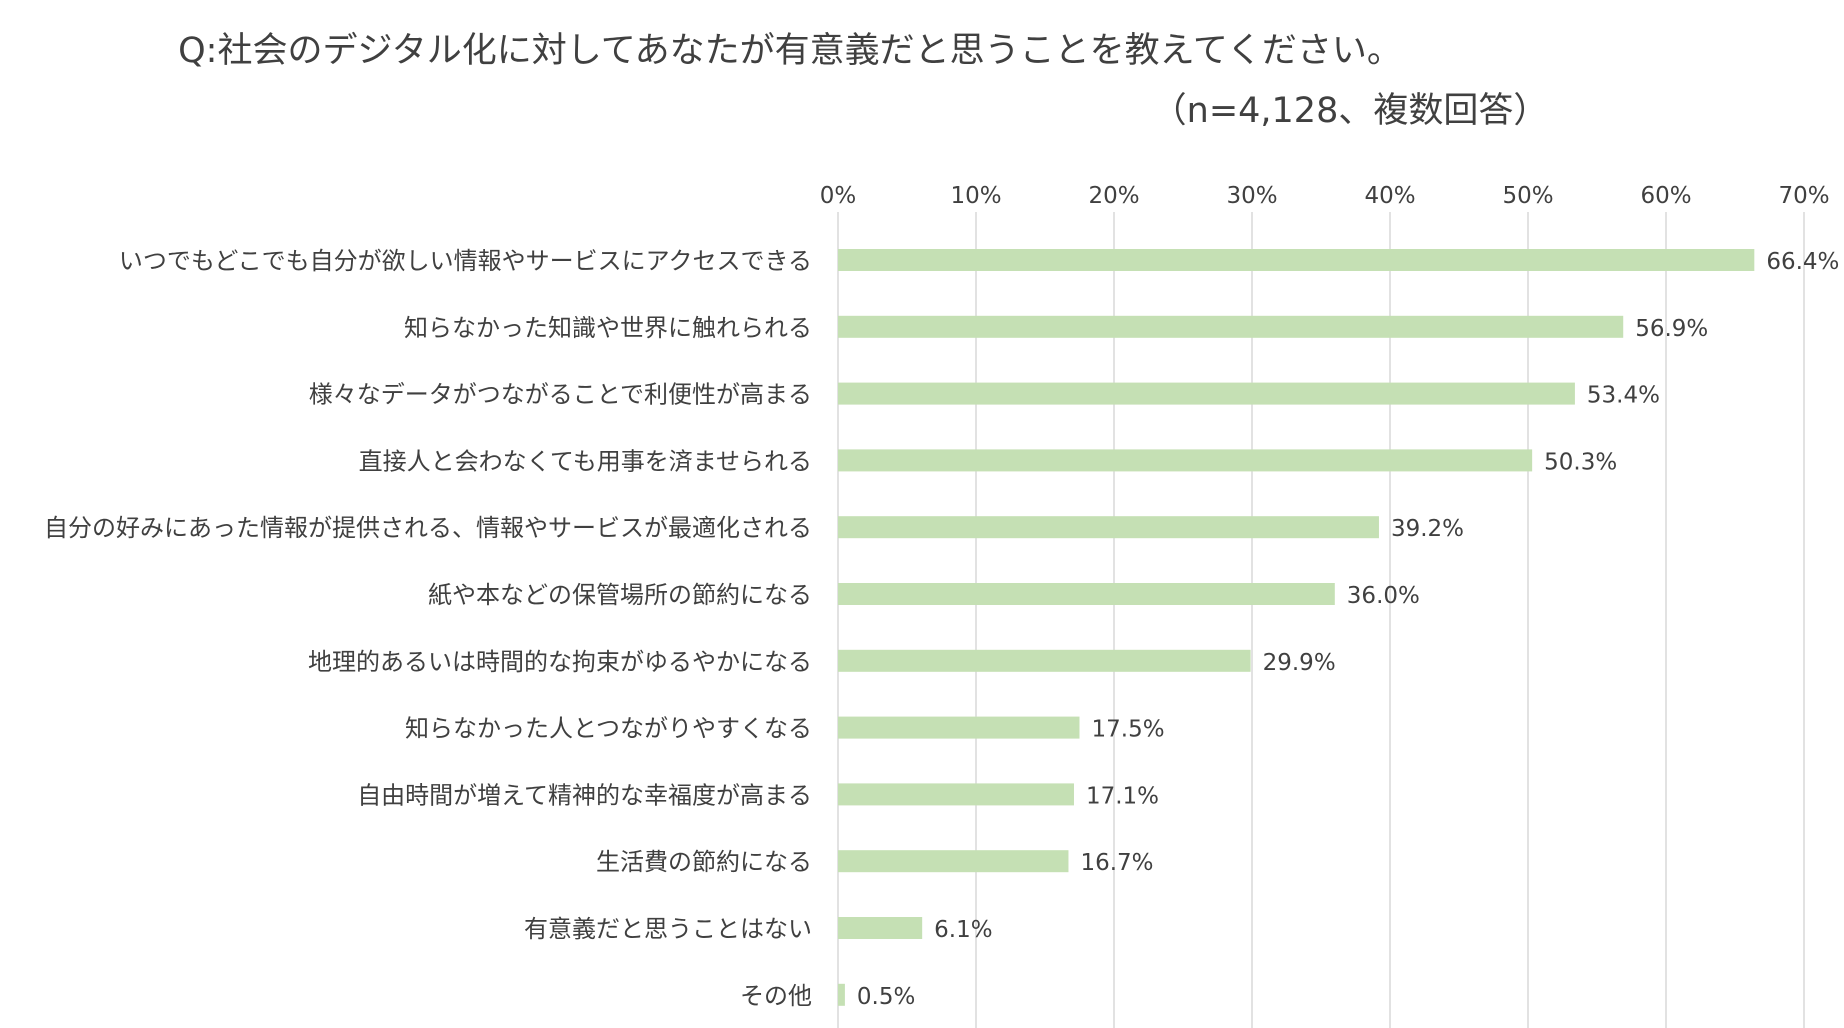 The image size is (1844, 1028). I want to click on category-label: 知らなかった知識や世界に触れられる, so click(608, 328).